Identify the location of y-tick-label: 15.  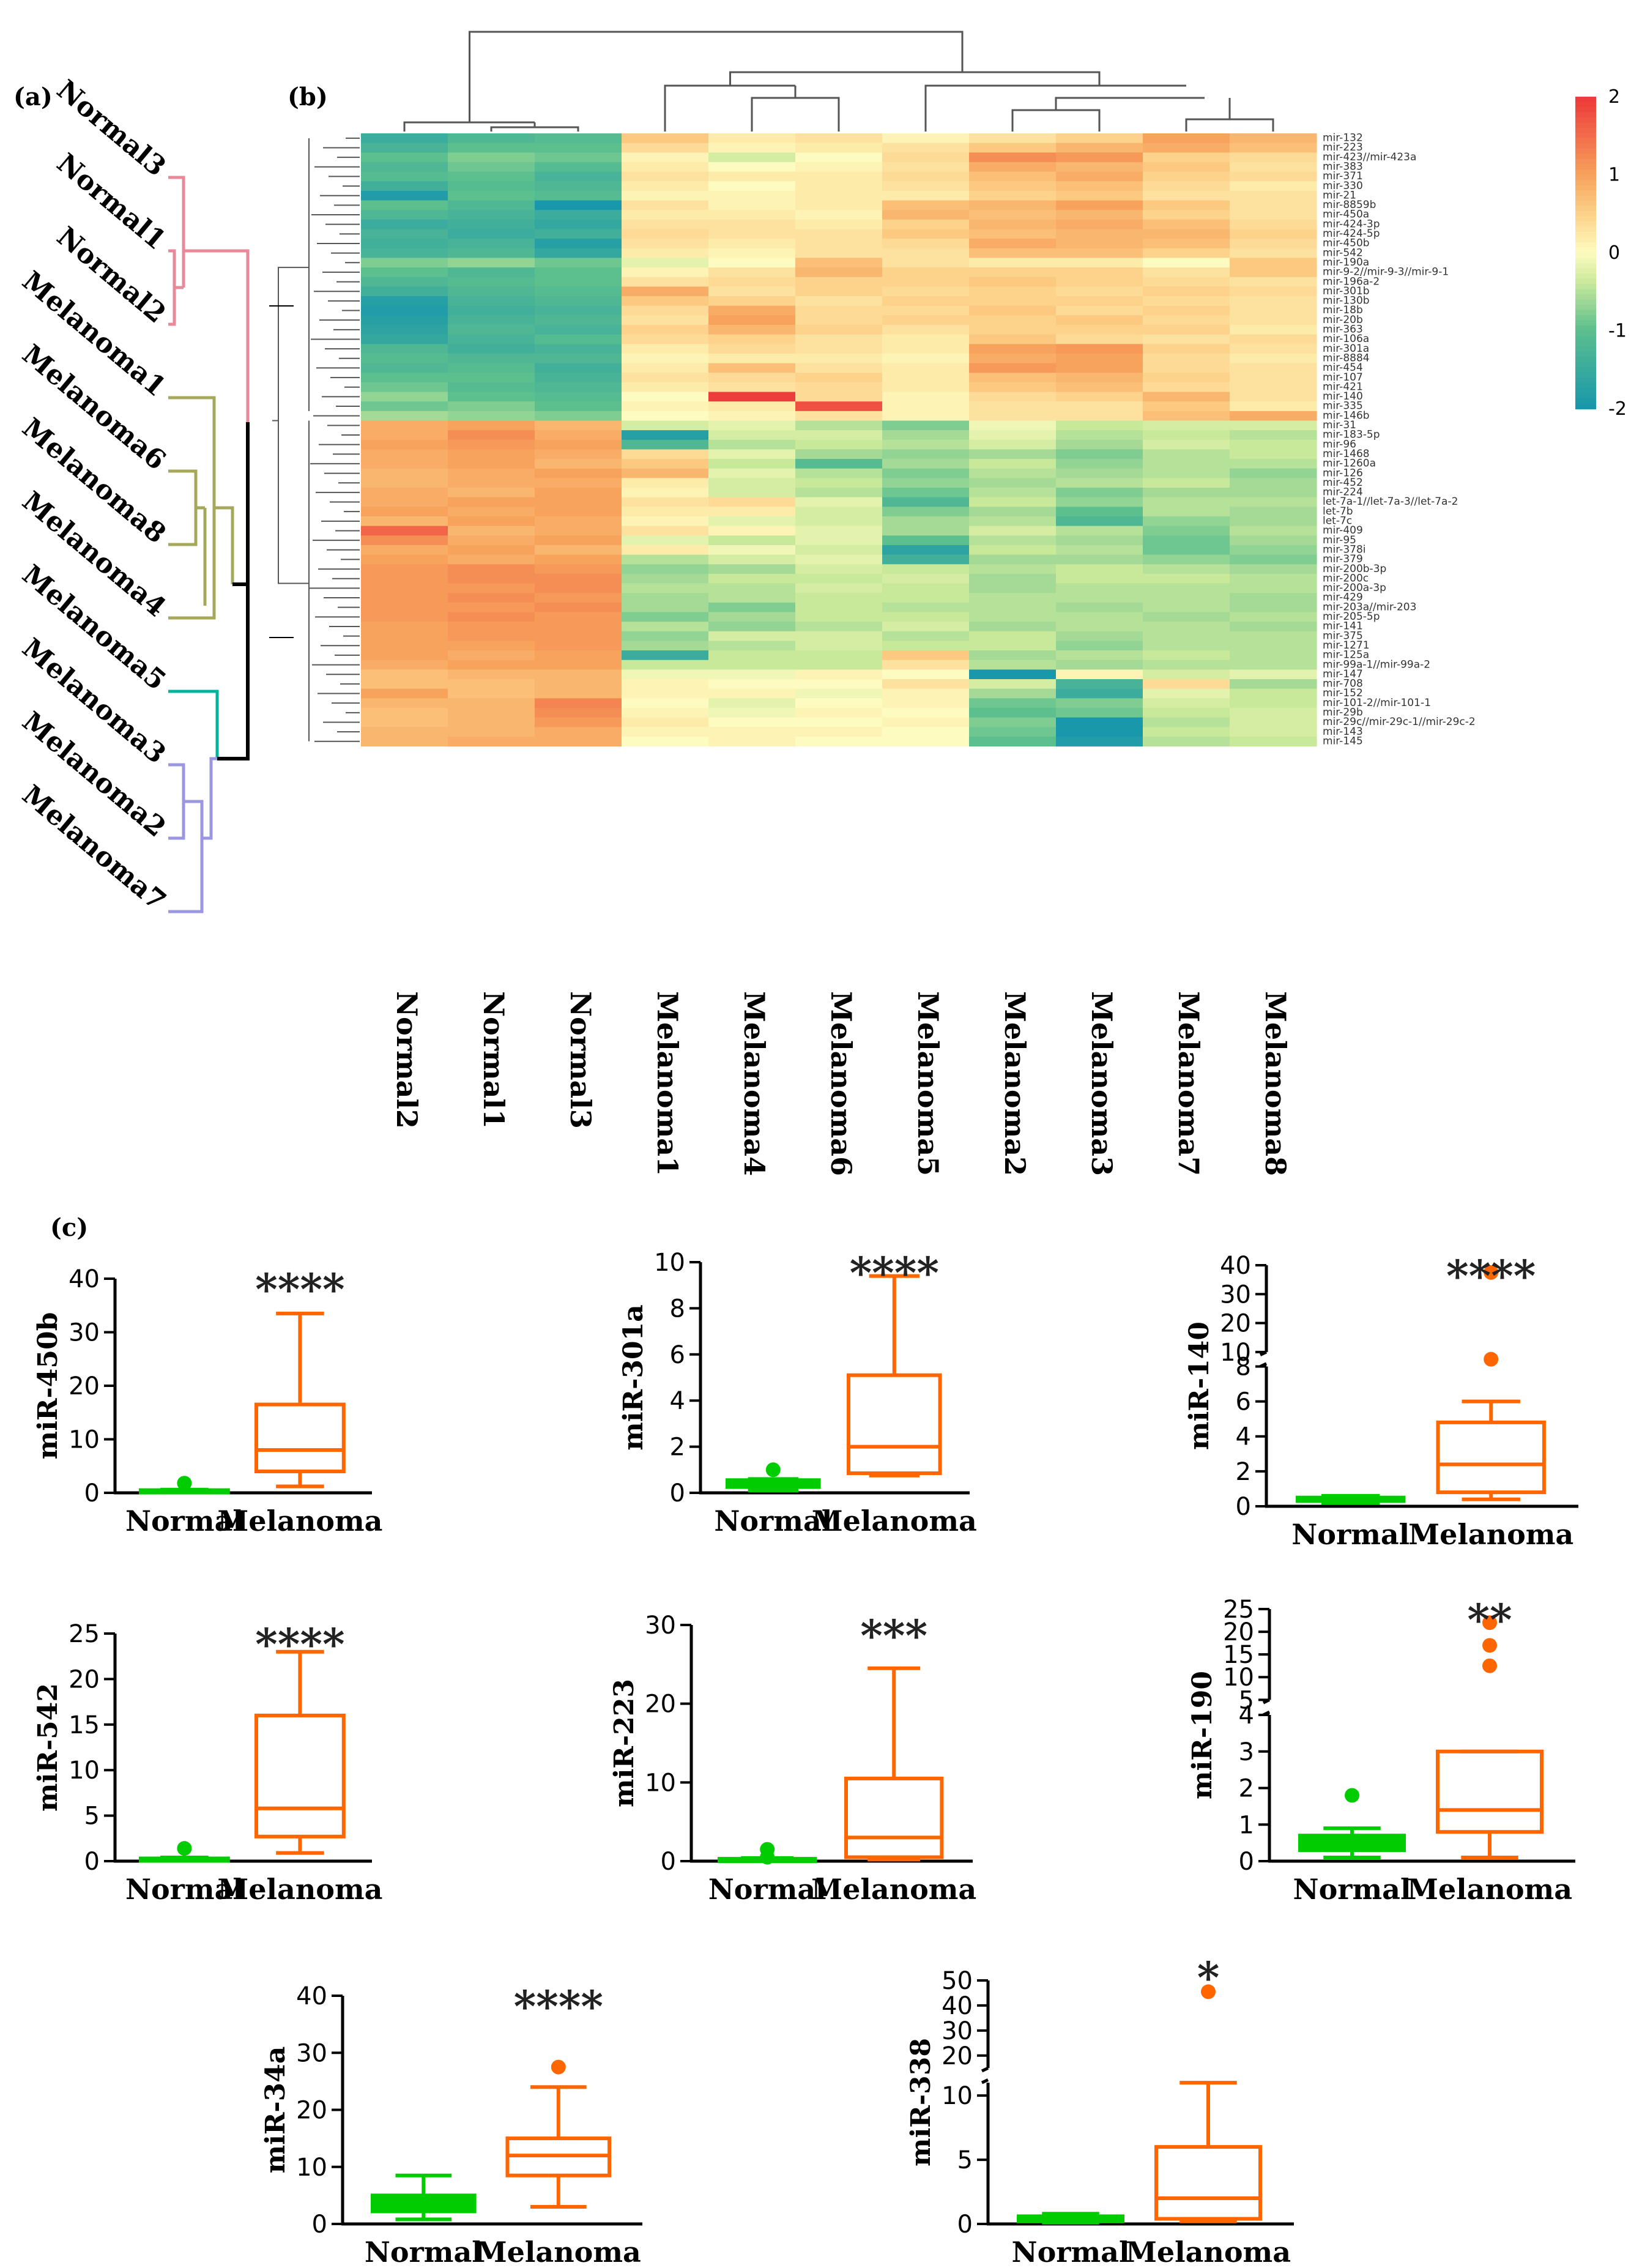
(1238, 1655).